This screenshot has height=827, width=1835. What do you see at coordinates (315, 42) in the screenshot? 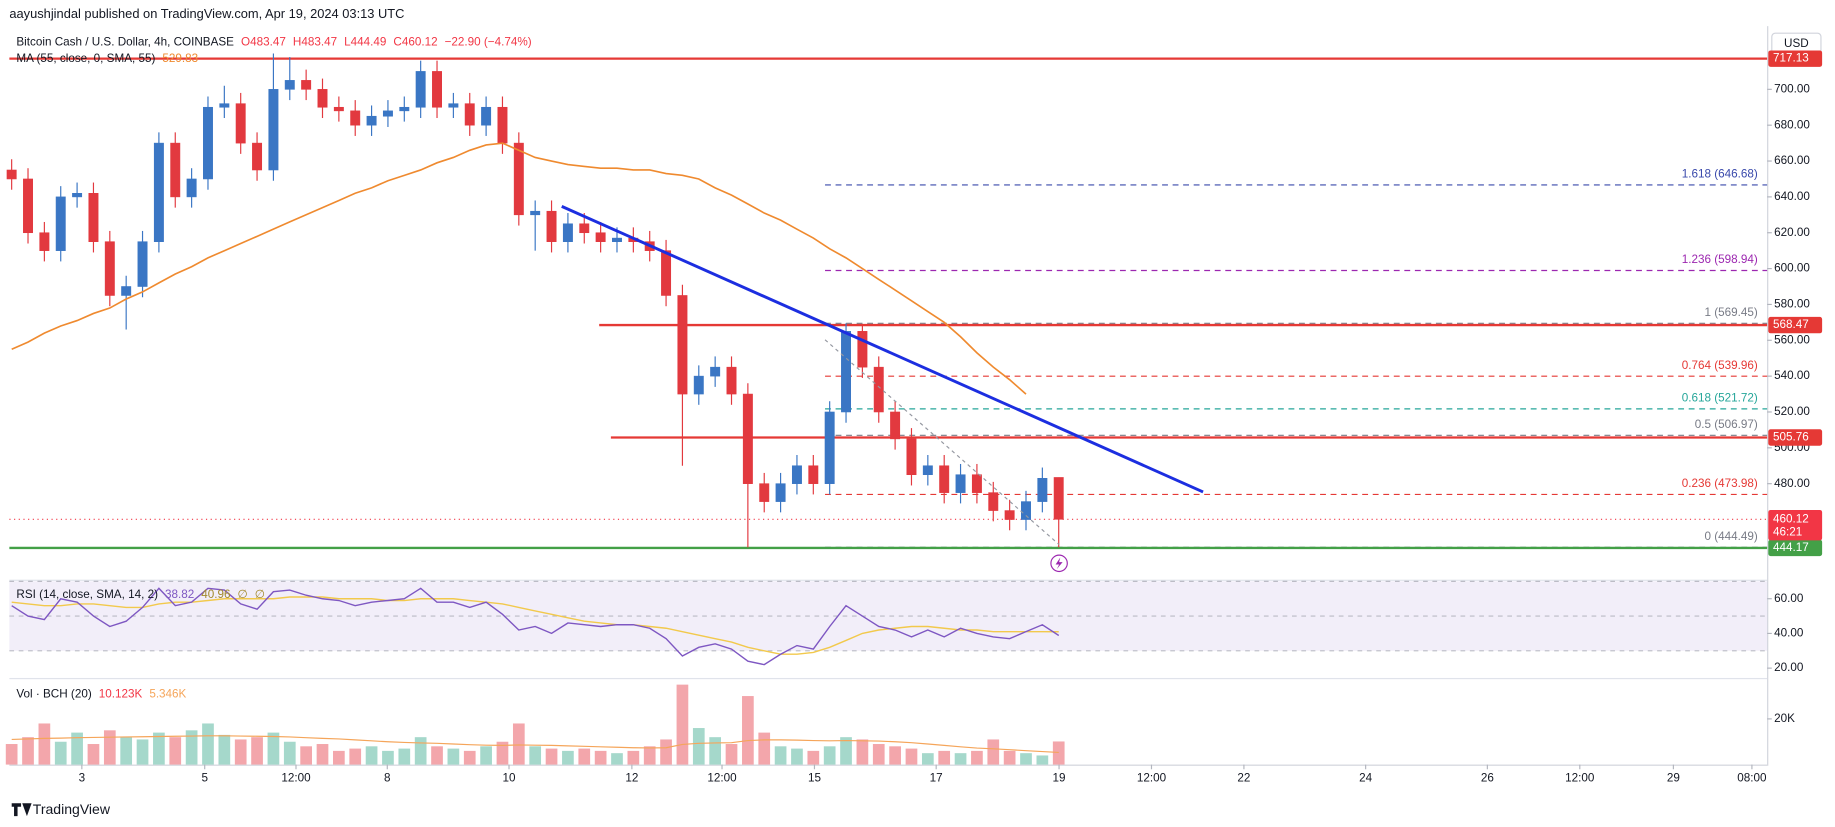
I see `ohlc-value: H483.47` at bounding box center [315, 42].